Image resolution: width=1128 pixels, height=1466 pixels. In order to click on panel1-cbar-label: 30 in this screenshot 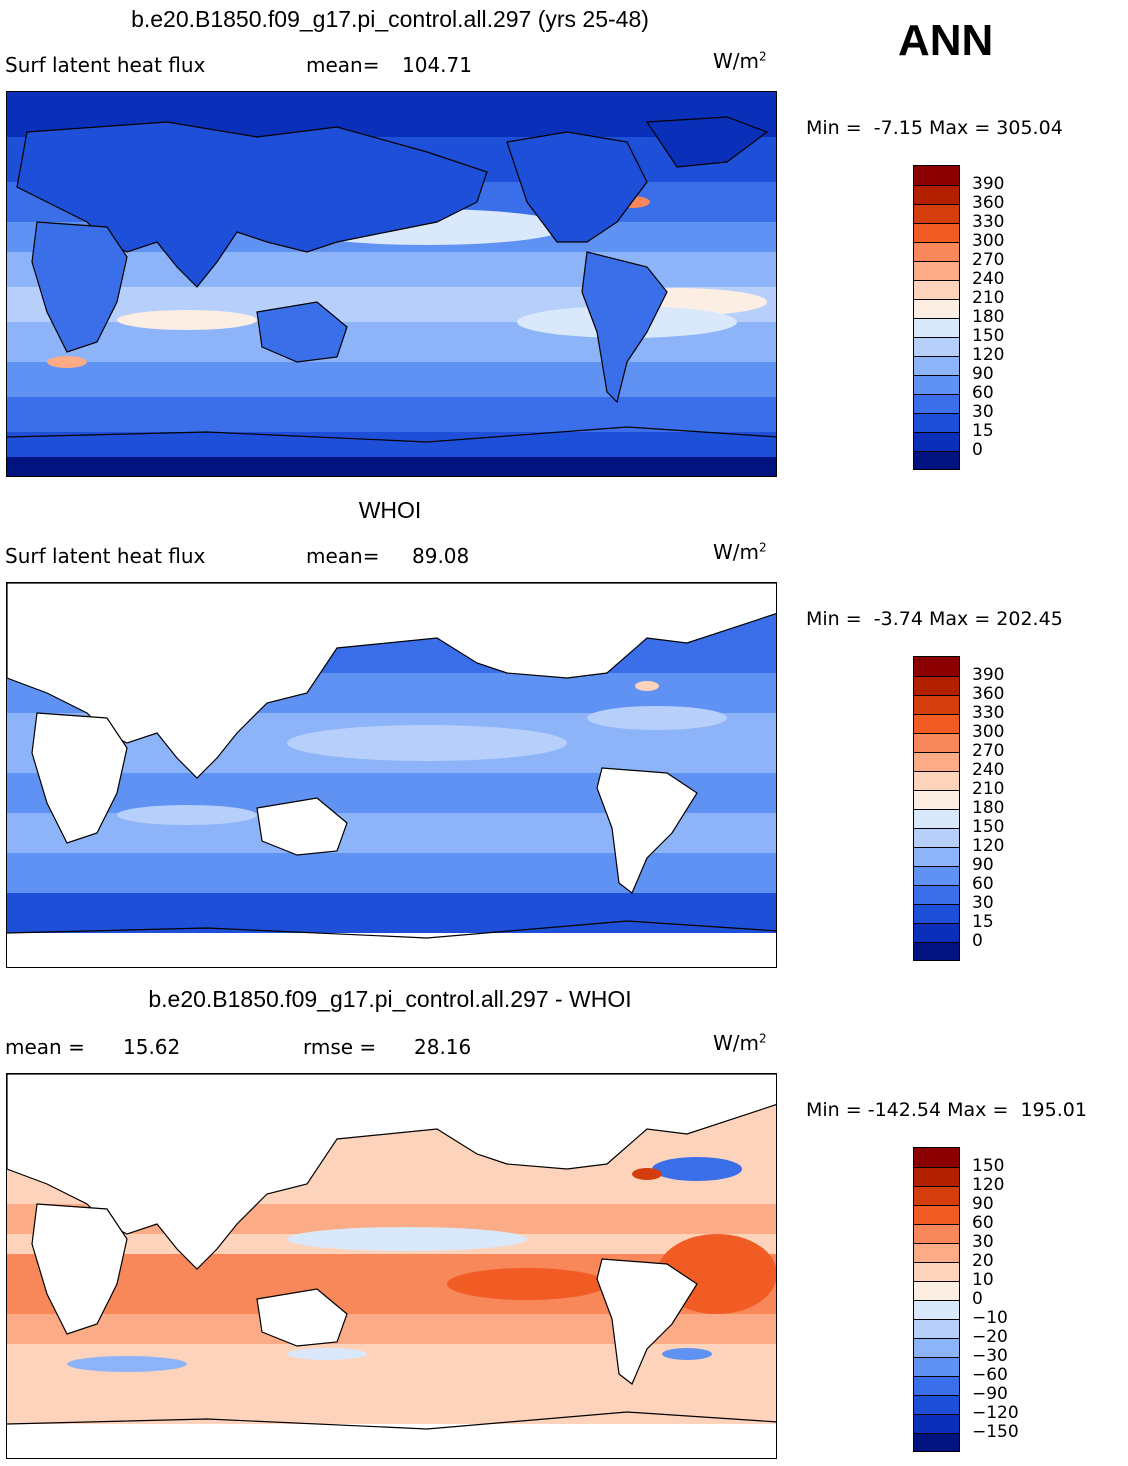, I will do `click(983, 412)`.